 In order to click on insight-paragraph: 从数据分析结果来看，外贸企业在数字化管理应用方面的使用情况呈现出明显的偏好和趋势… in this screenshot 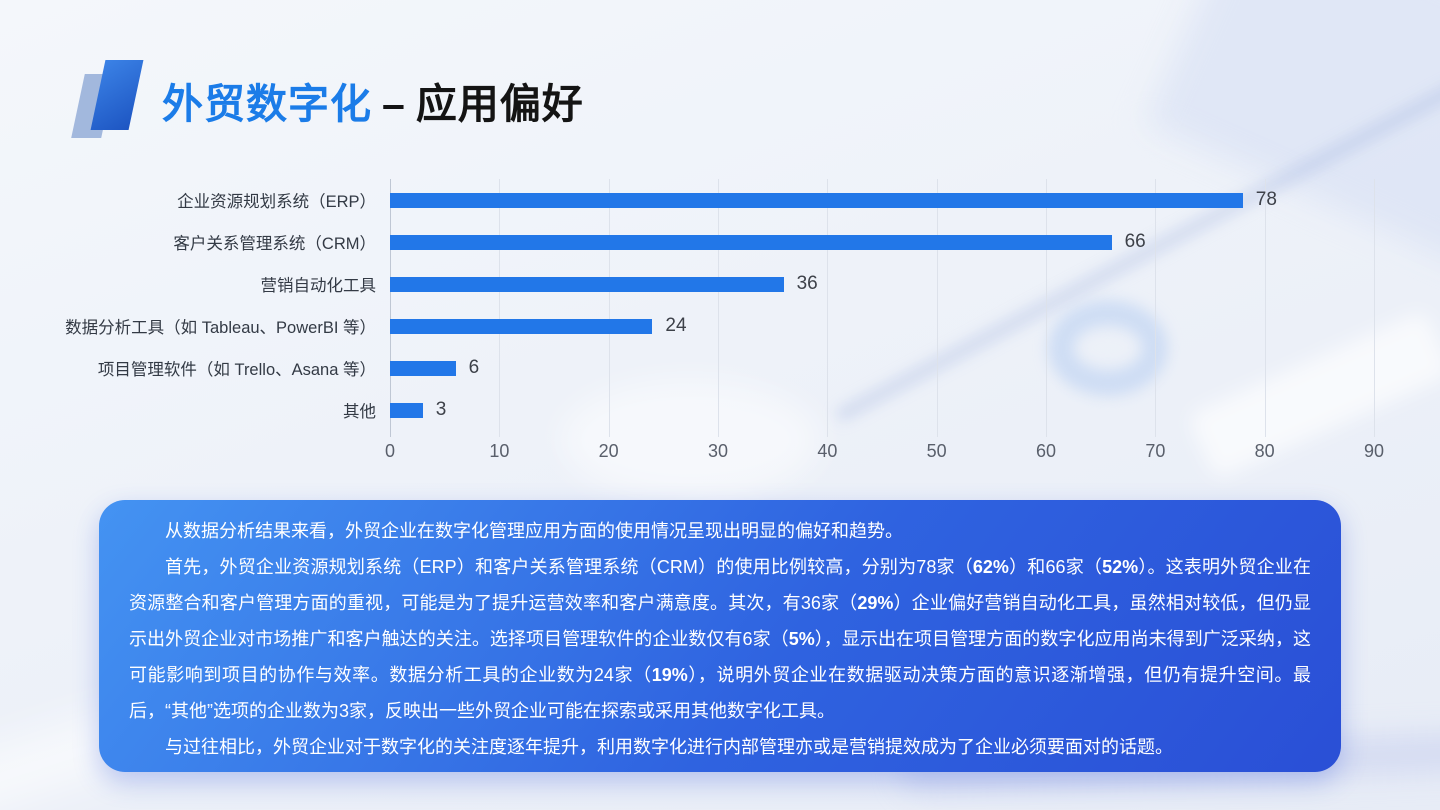, I will do `click(720, 531)`.